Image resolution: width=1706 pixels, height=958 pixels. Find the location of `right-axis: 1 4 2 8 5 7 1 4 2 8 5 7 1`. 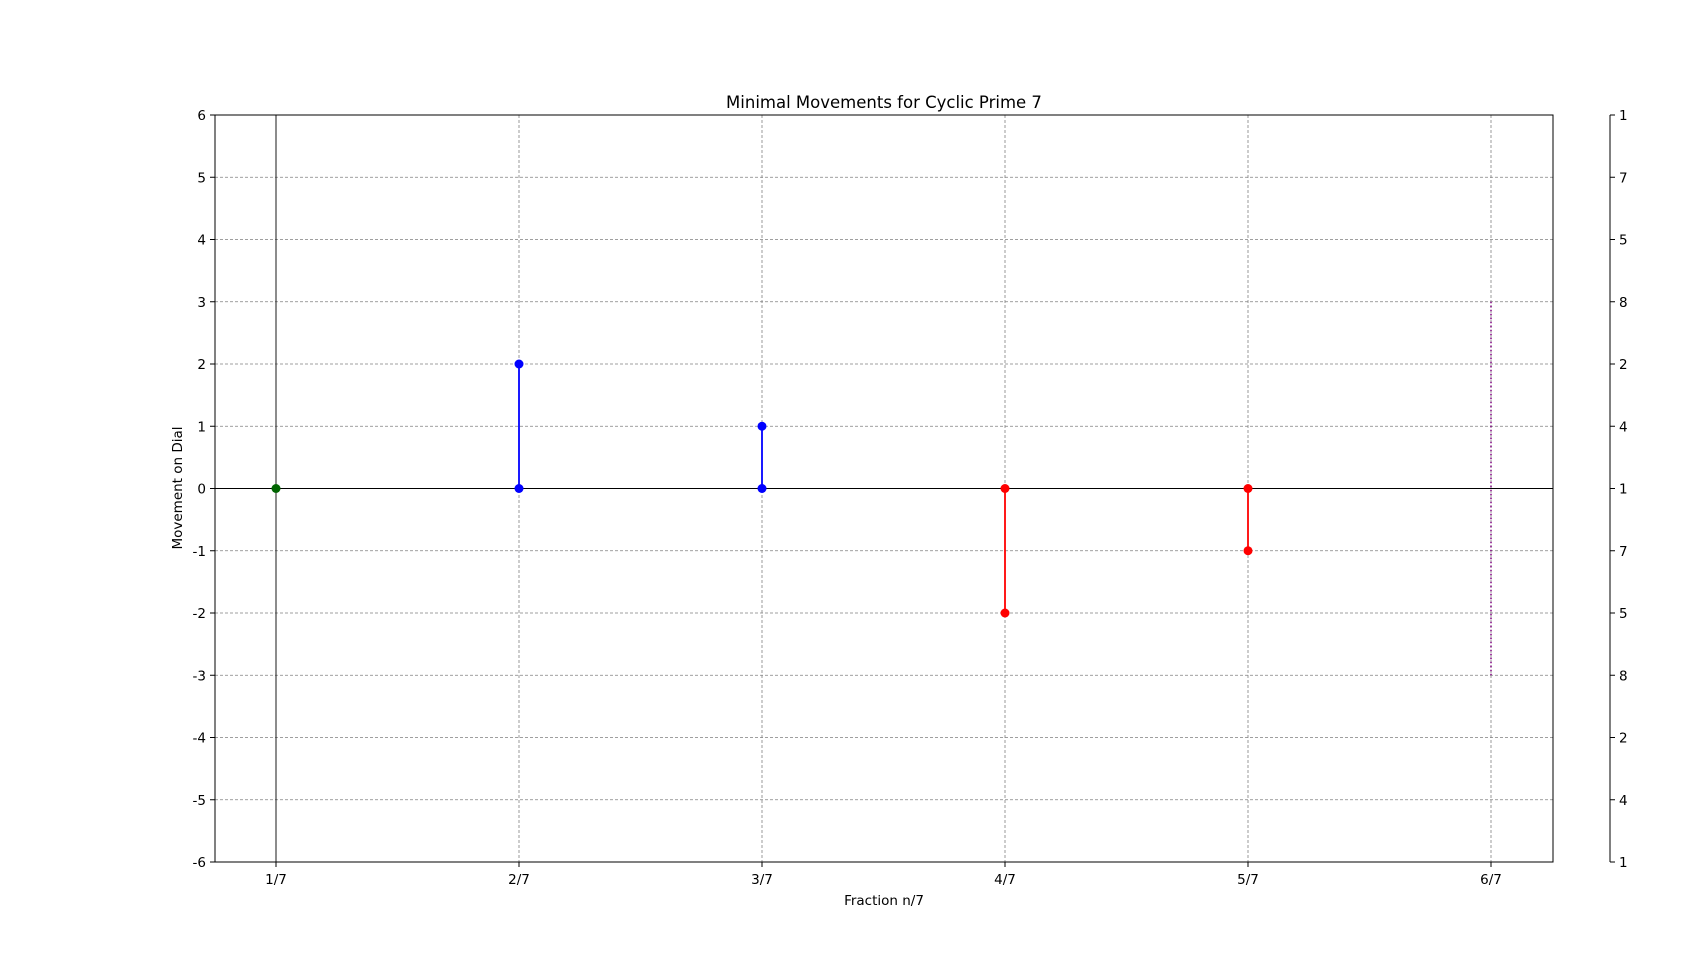

right-axis: 1 4 2 8 5 7 1 4 2 8 5 7 1 is located at coordinates (1618, 489).